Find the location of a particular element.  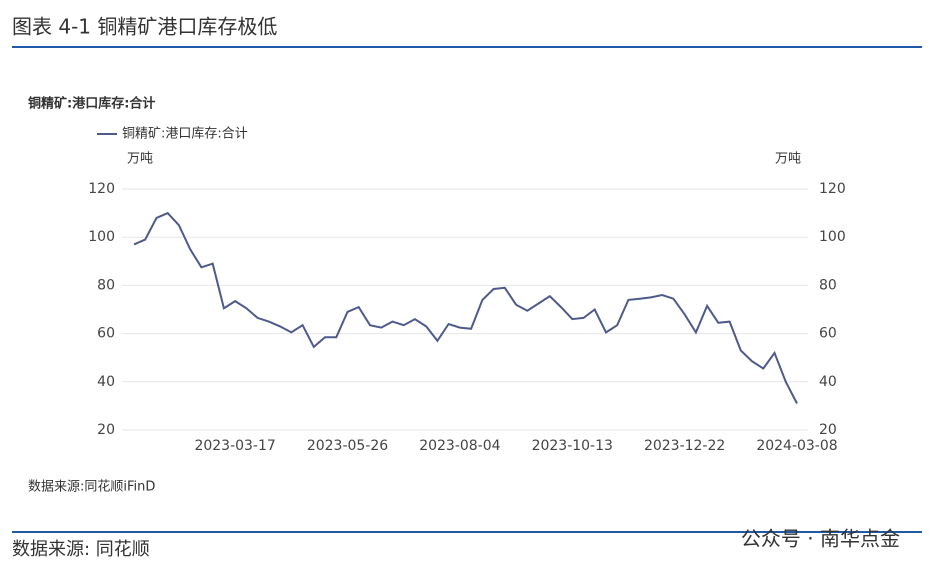

chart-source: 数据来源:同花顺iFinD is located at coordinates (91, 487).